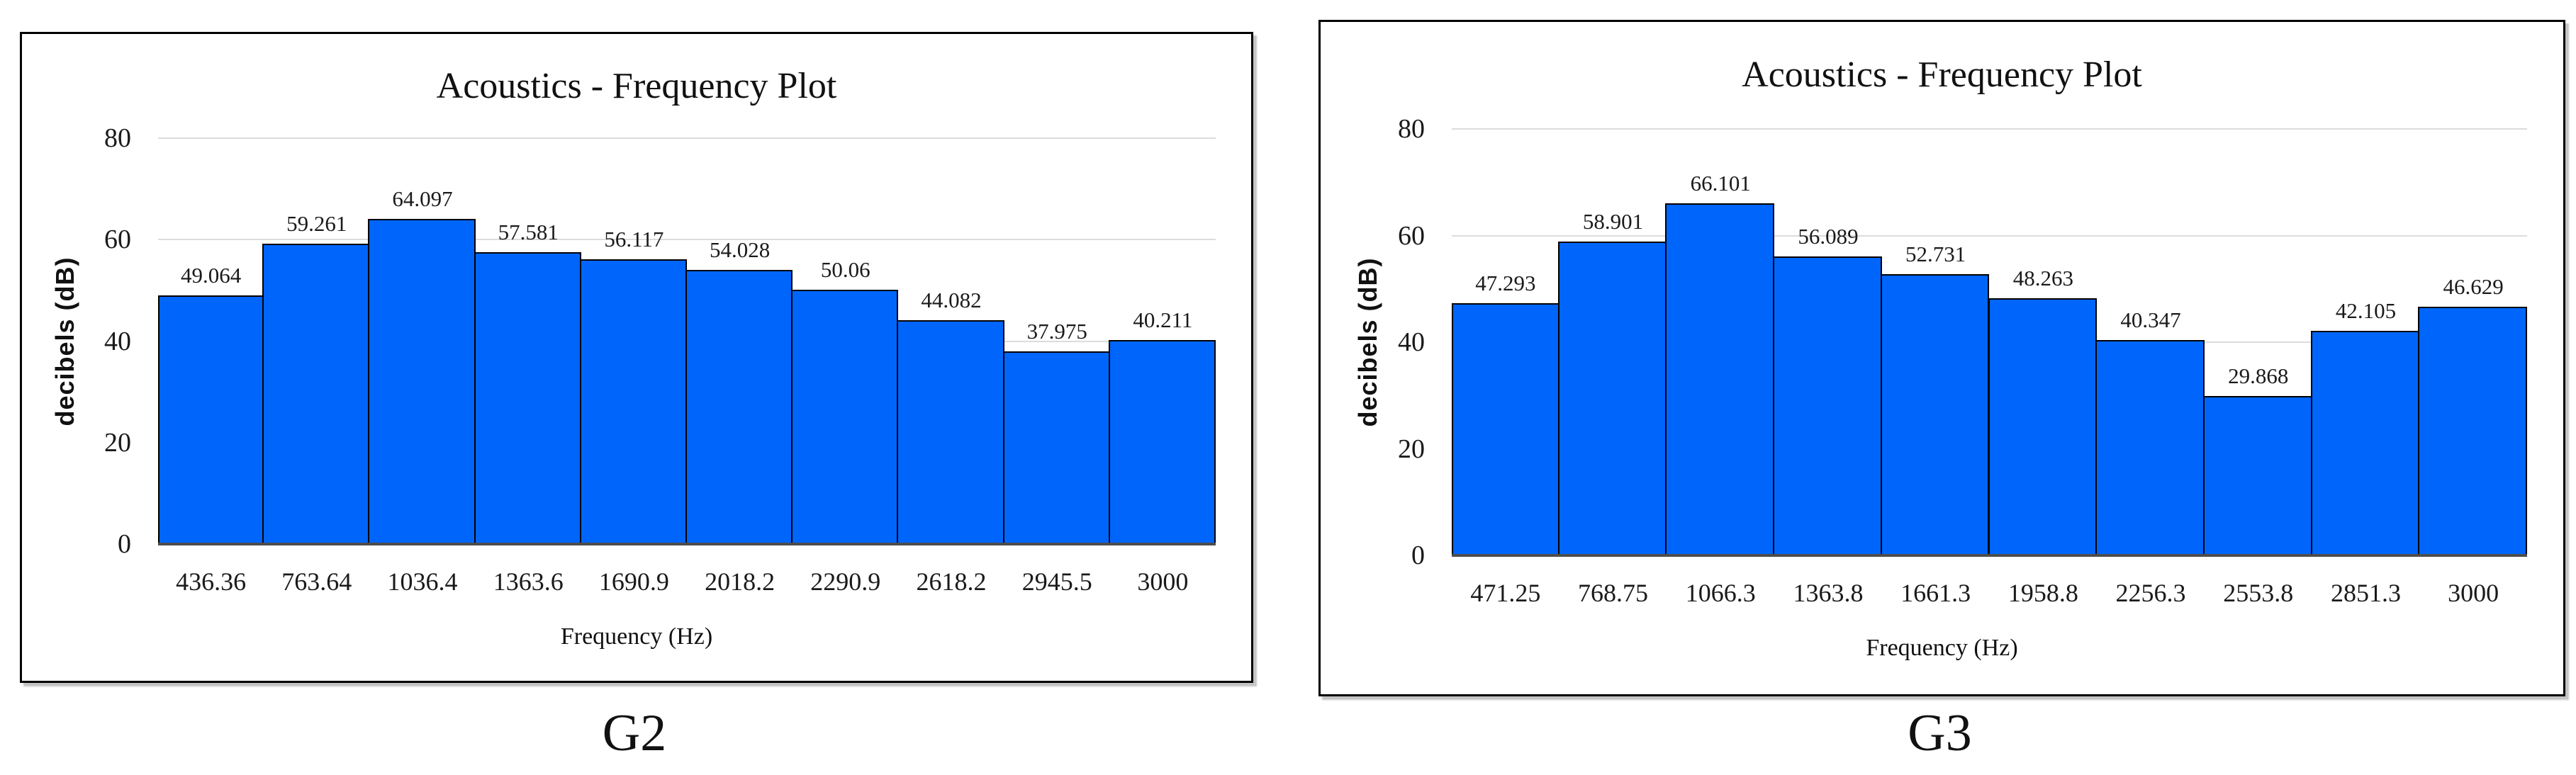 This screenshot has height=775, width=2576. What do you see at coordinates (2257, 476) in the screenshot?
I see `bar-2553.8hz` at bounding box center [2257, 476].